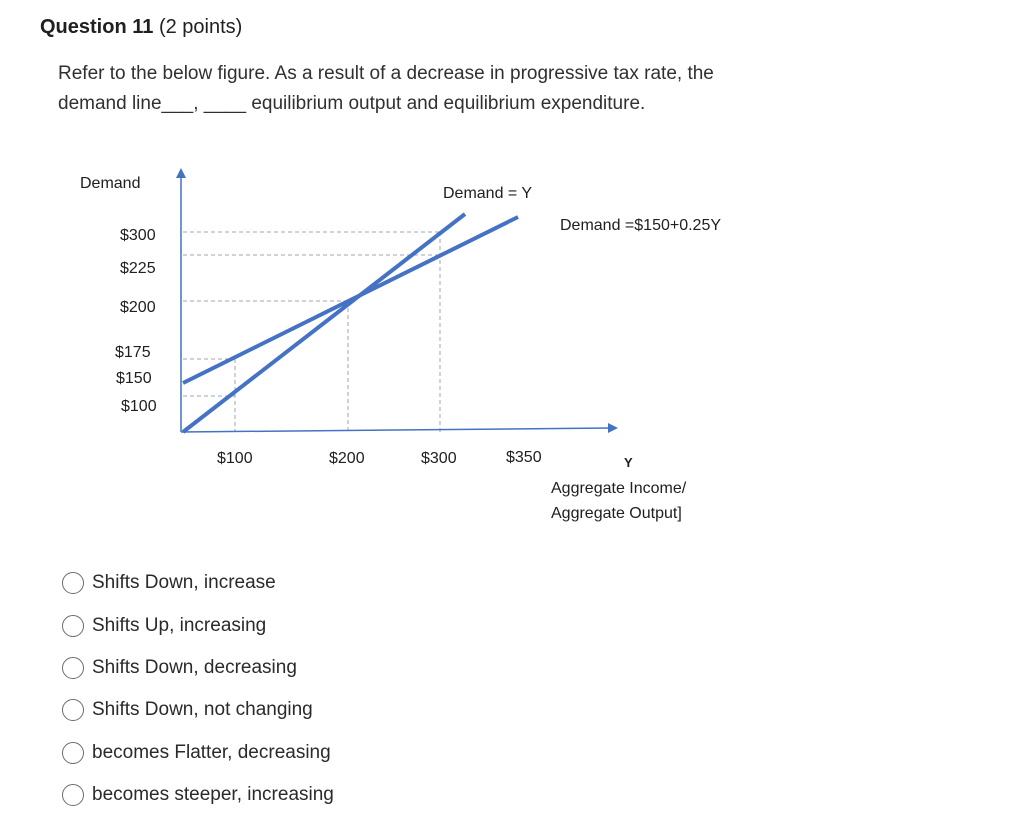  What do you see at coordinates (613, 428) in the screenshot?
I see `x-axis-arrow` at bounding box center [613, 428].